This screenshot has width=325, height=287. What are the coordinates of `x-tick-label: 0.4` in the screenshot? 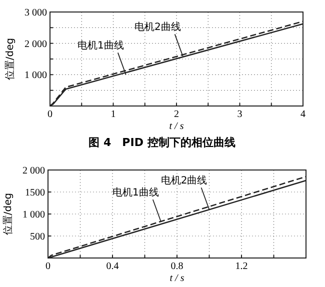 It's located at (112, 266).